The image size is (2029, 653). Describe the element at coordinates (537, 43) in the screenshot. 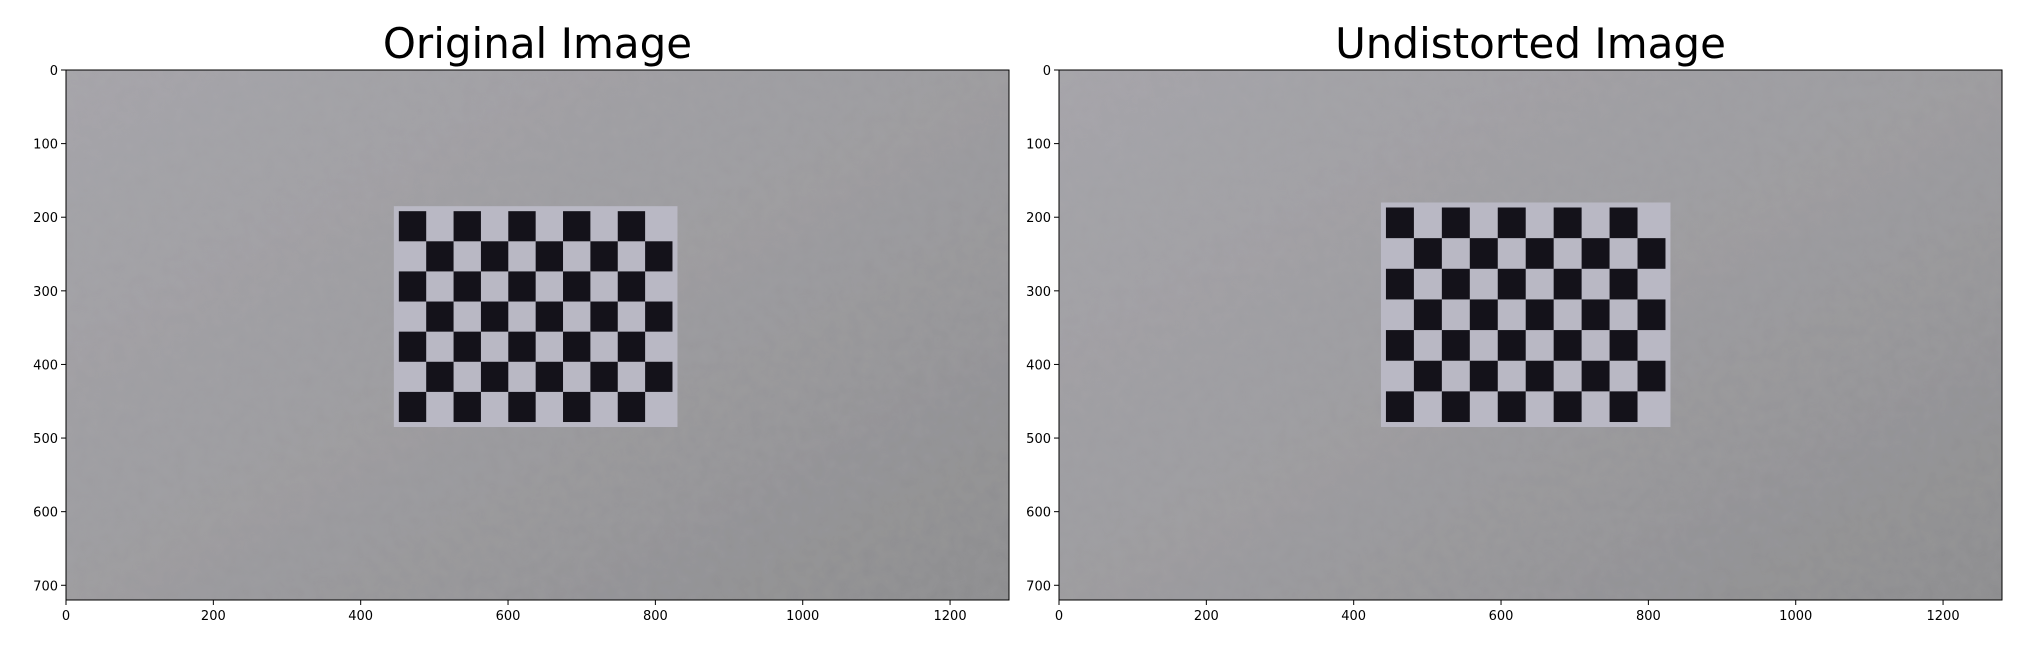

I see `panel-title: Original Image` at that location.